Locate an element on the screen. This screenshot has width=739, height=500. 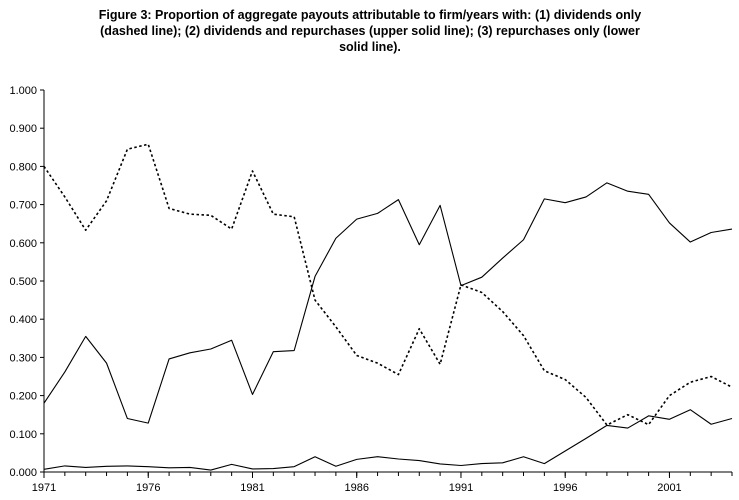
y-tick-label: 0.000 is located at coordinates (23, 473).